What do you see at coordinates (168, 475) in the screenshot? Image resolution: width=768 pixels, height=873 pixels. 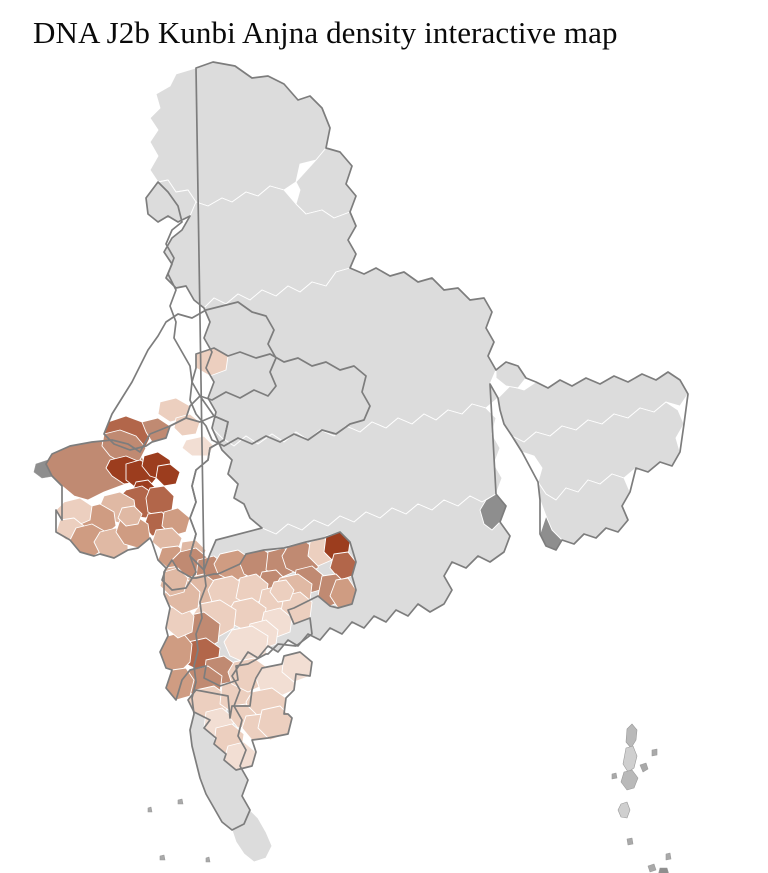 I see `district-aravalli` at bounding box center [168, 475].